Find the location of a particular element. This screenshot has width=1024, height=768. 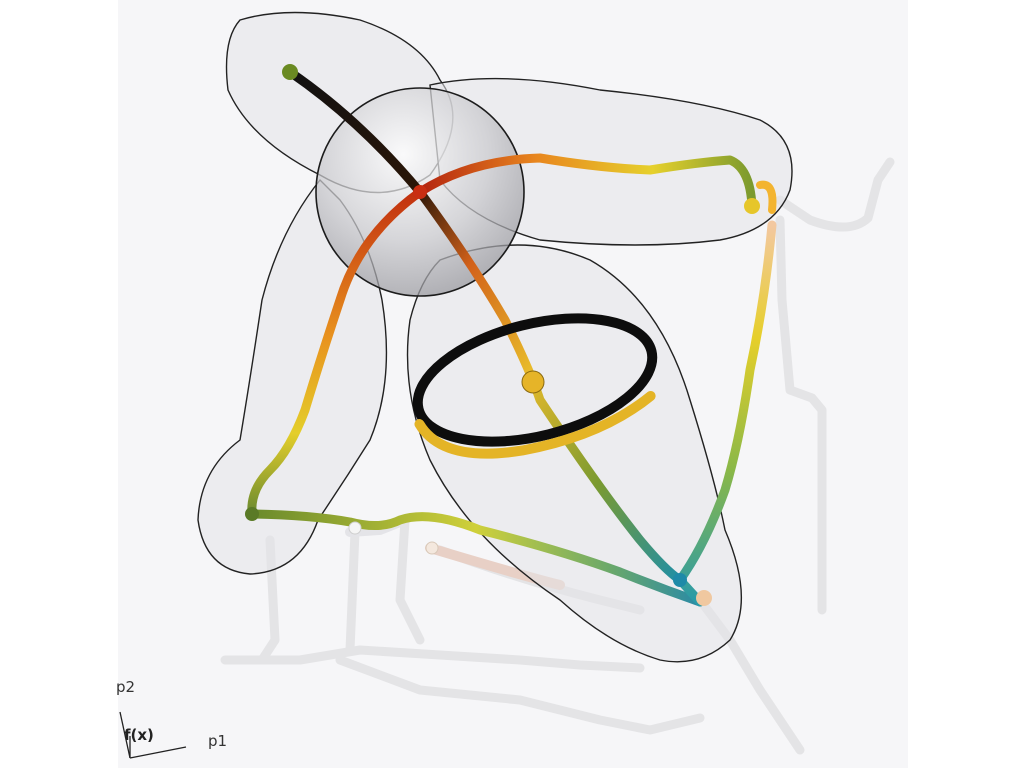

ring-glyph is located at coordinates (535, 380).